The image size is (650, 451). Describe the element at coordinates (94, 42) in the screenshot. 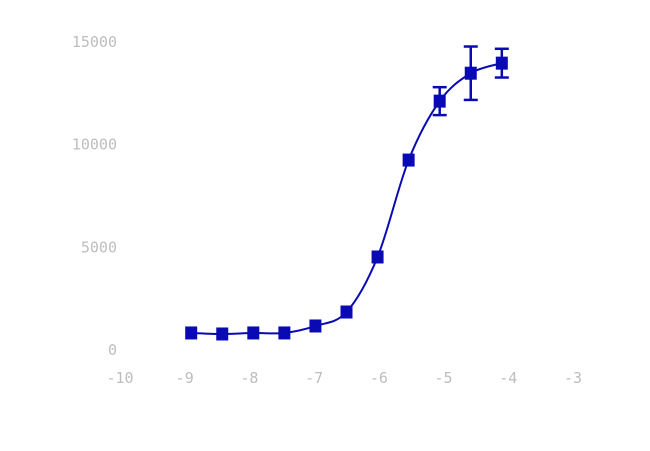

I see `y-tick-label: 15000` at that location.